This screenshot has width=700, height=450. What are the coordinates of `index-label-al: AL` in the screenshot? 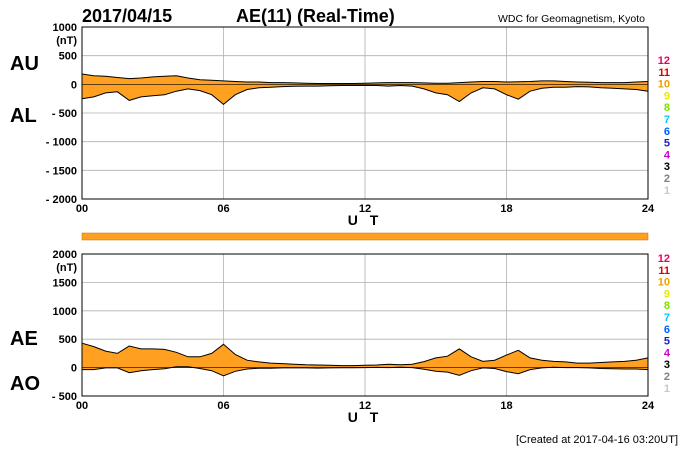 It's located at (23, 116).